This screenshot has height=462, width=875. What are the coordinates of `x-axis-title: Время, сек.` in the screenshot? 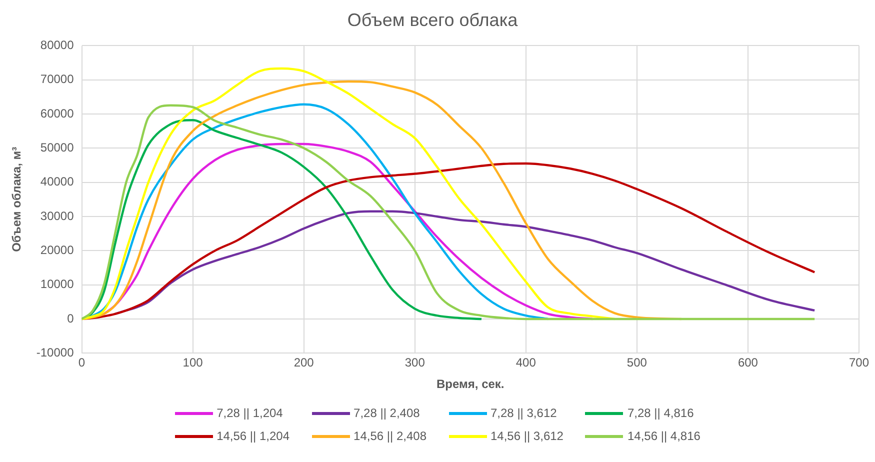 It's located at (470, 384).